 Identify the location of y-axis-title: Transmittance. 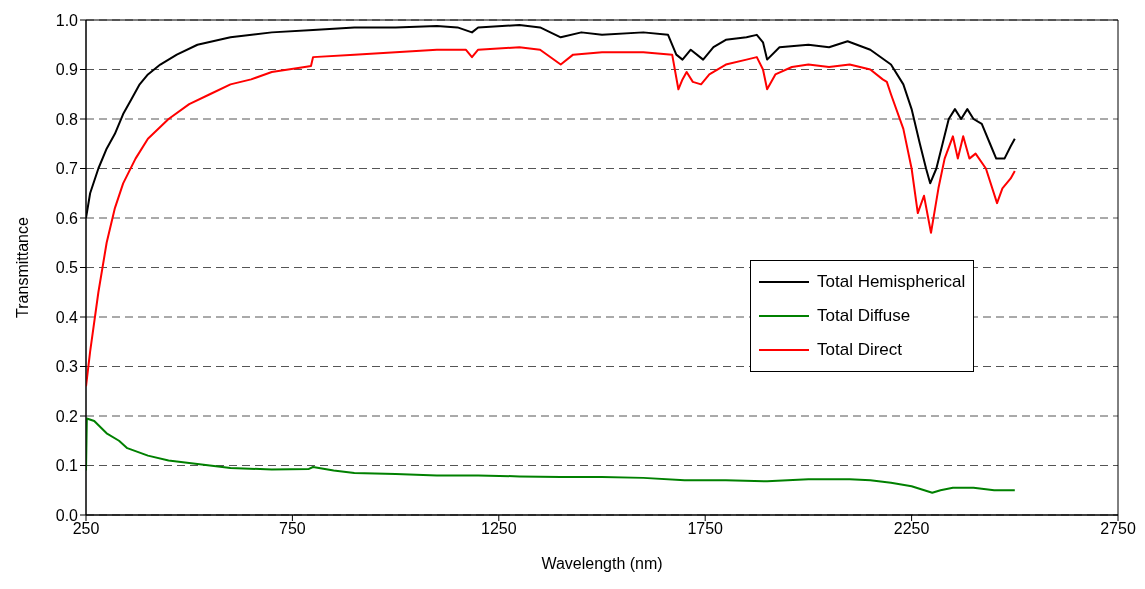
(22, 267).